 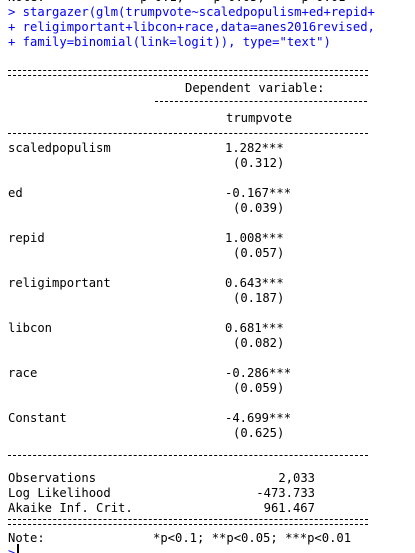 What do you see at coordinates (12, 549) in the screenshot?
I see `console-prompt: >` at bounding box center [12, 549].